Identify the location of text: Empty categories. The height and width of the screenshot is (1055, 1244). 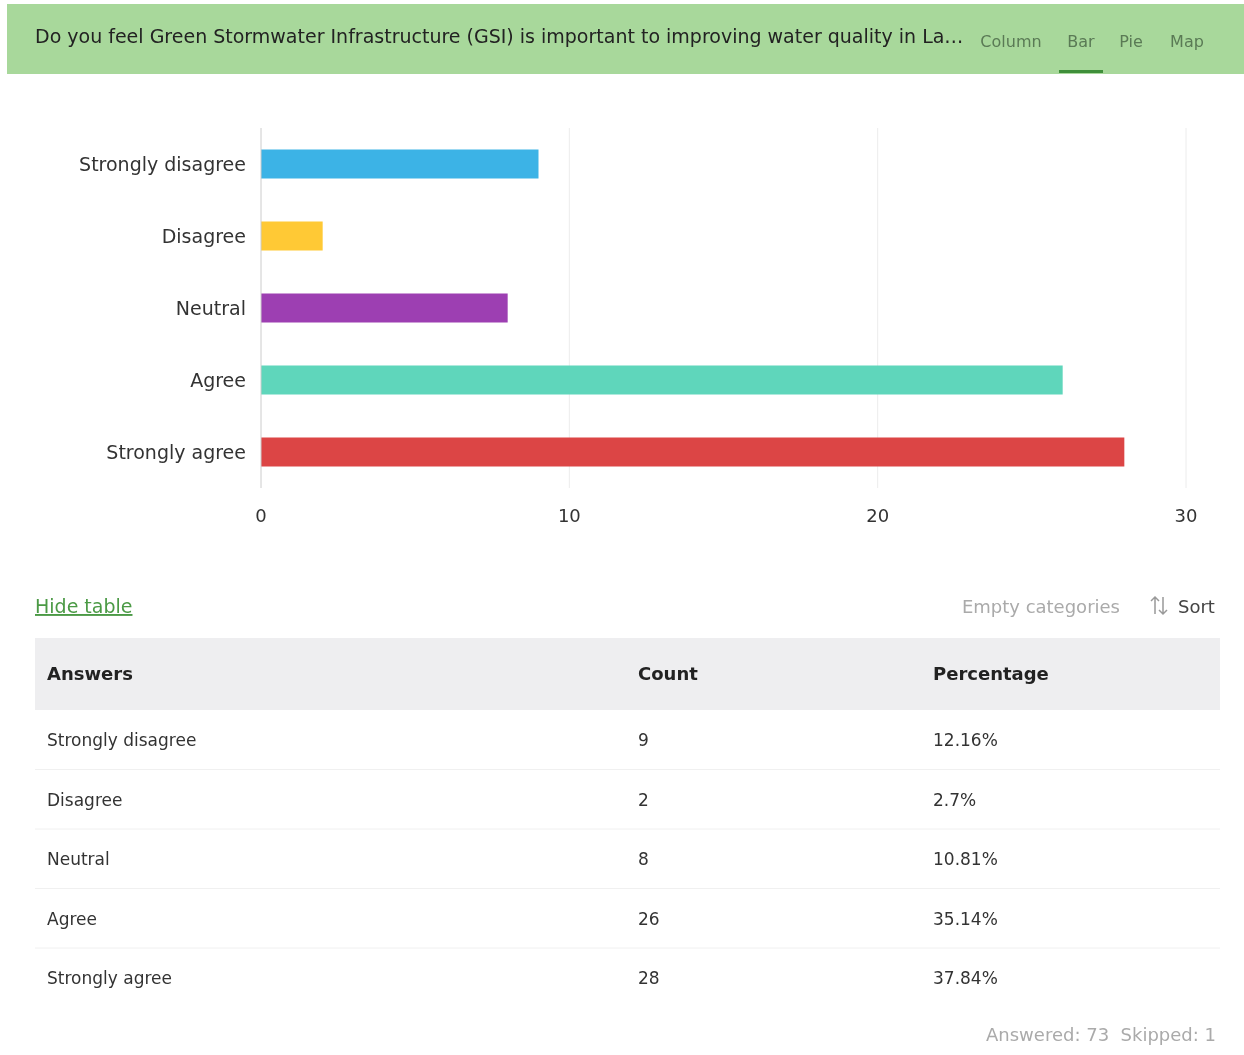
(1040, 606).